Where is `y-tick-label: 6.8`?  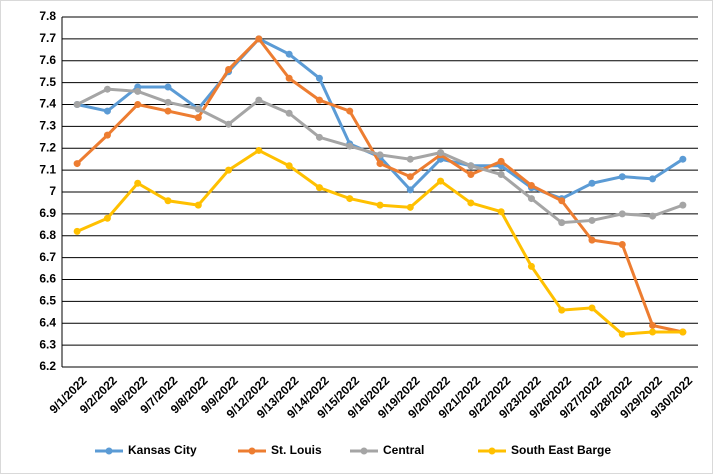
y-tick-label: 6.8 is located at coordinates (47, 235).